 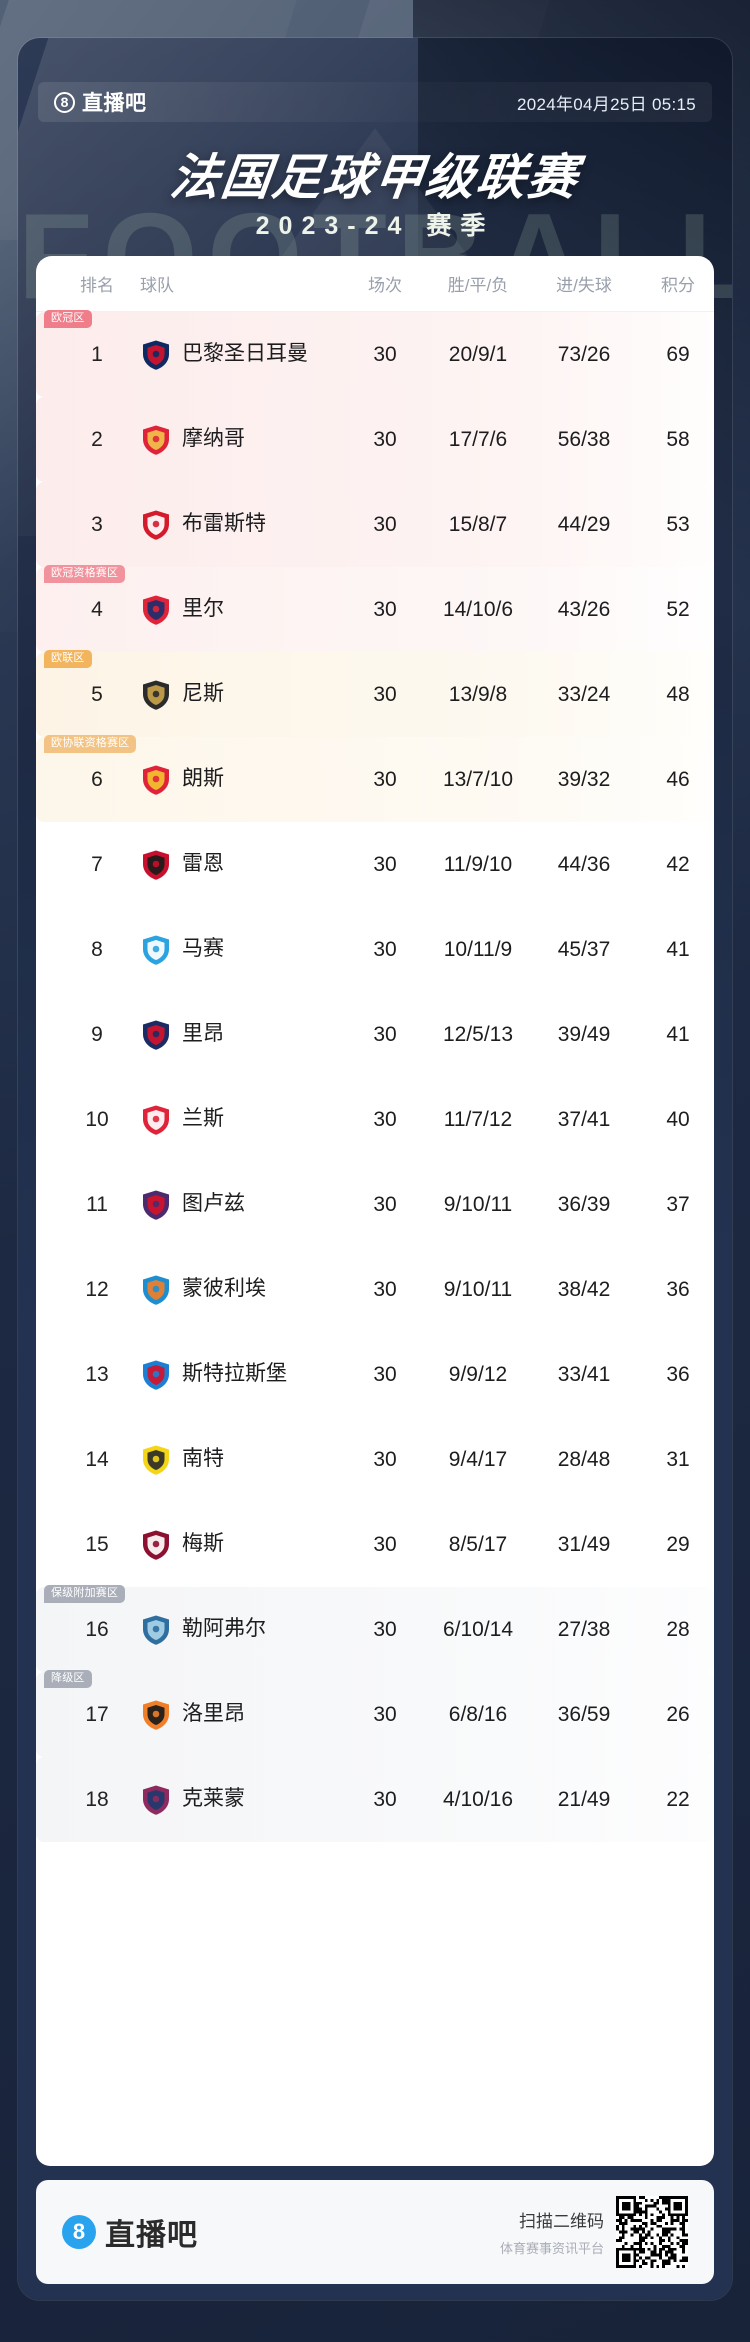 I want to click on qr-code-image, so click(x=652, y=2232).